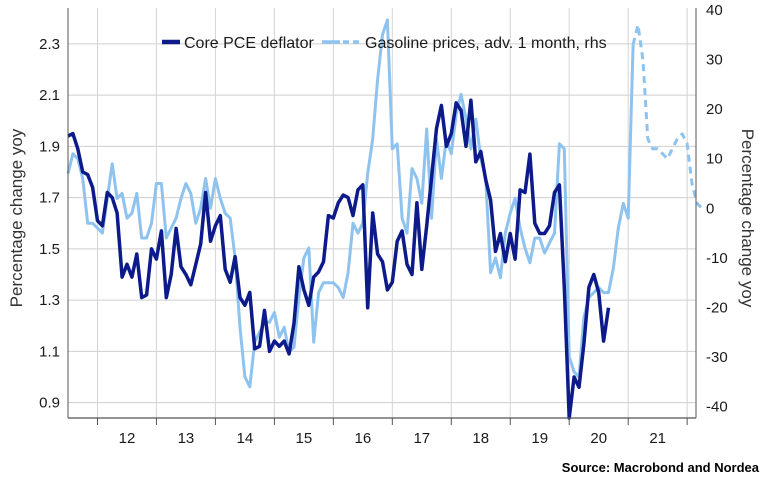  Describe the element at coordinates (16, 217) in the screenshot. I see `y-axis-title-left: Percentage change yoy` at that location.